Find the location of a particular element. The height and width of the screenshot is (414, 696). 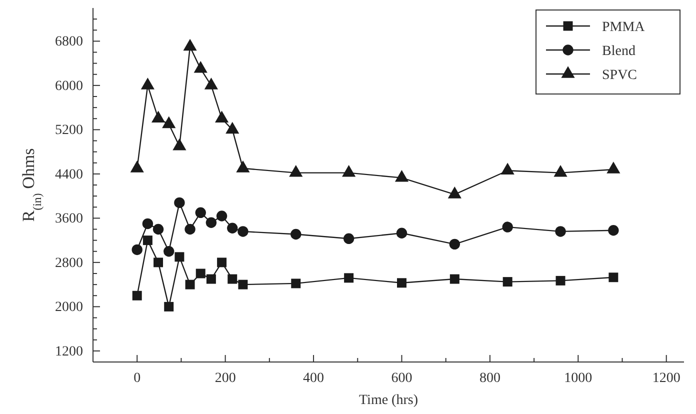

x-axis-title: Time (hrs) is located at coordinates (388, 400).